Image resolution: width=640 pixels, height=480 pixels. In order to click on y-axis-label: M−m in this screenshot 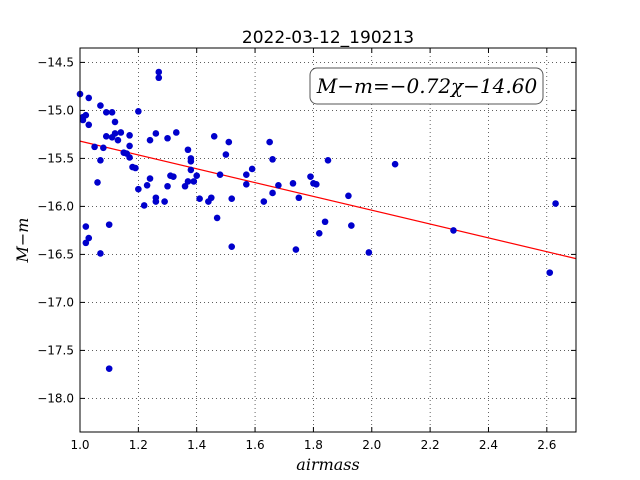, I will do `click(22, 241)`.